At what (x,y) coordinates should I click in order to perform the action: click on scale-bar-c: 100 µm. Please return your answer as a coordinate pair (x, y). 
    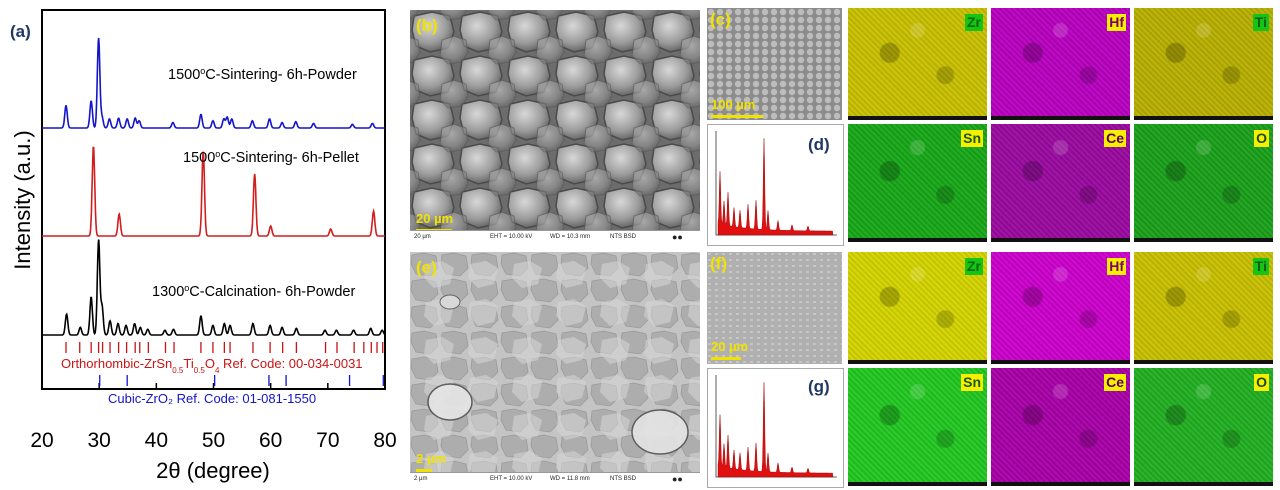
    Looking at the image, I should click on (737, 107).